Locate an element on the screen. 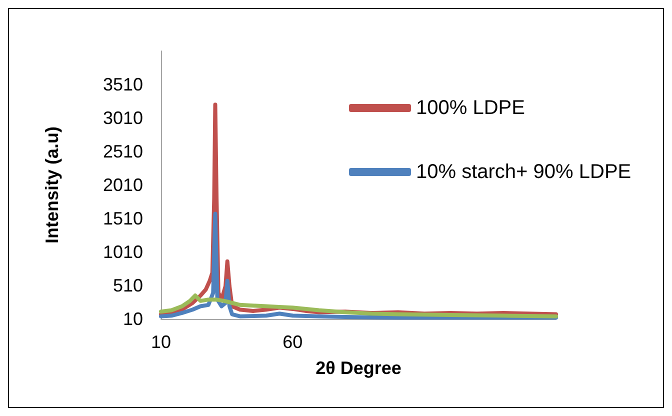  y-tick-label: 3010 is located at coordinates (122, 118).